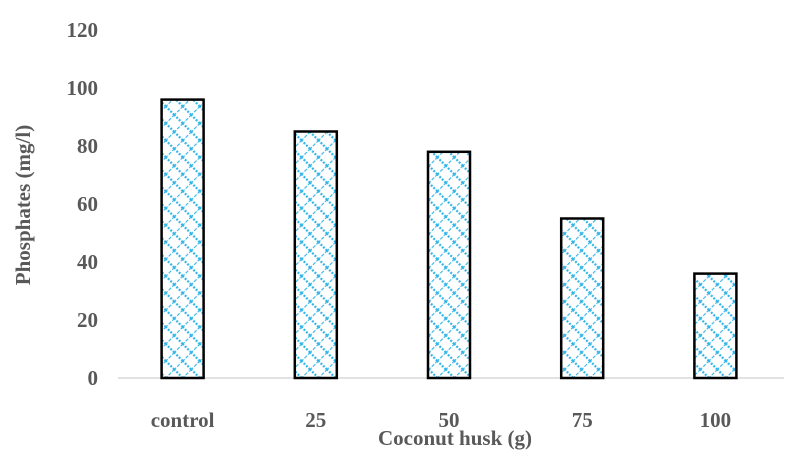  I want to click on x-tick-label: 25, so click(315, 420).